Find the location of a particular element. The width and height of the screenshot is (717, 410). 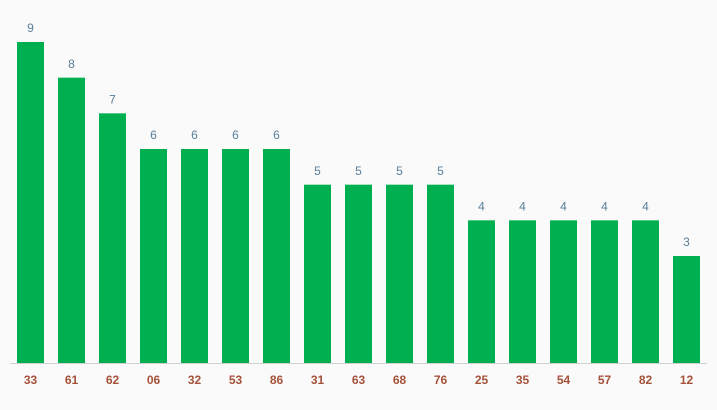

value-label: 7 is located at coordinates (112, 100).